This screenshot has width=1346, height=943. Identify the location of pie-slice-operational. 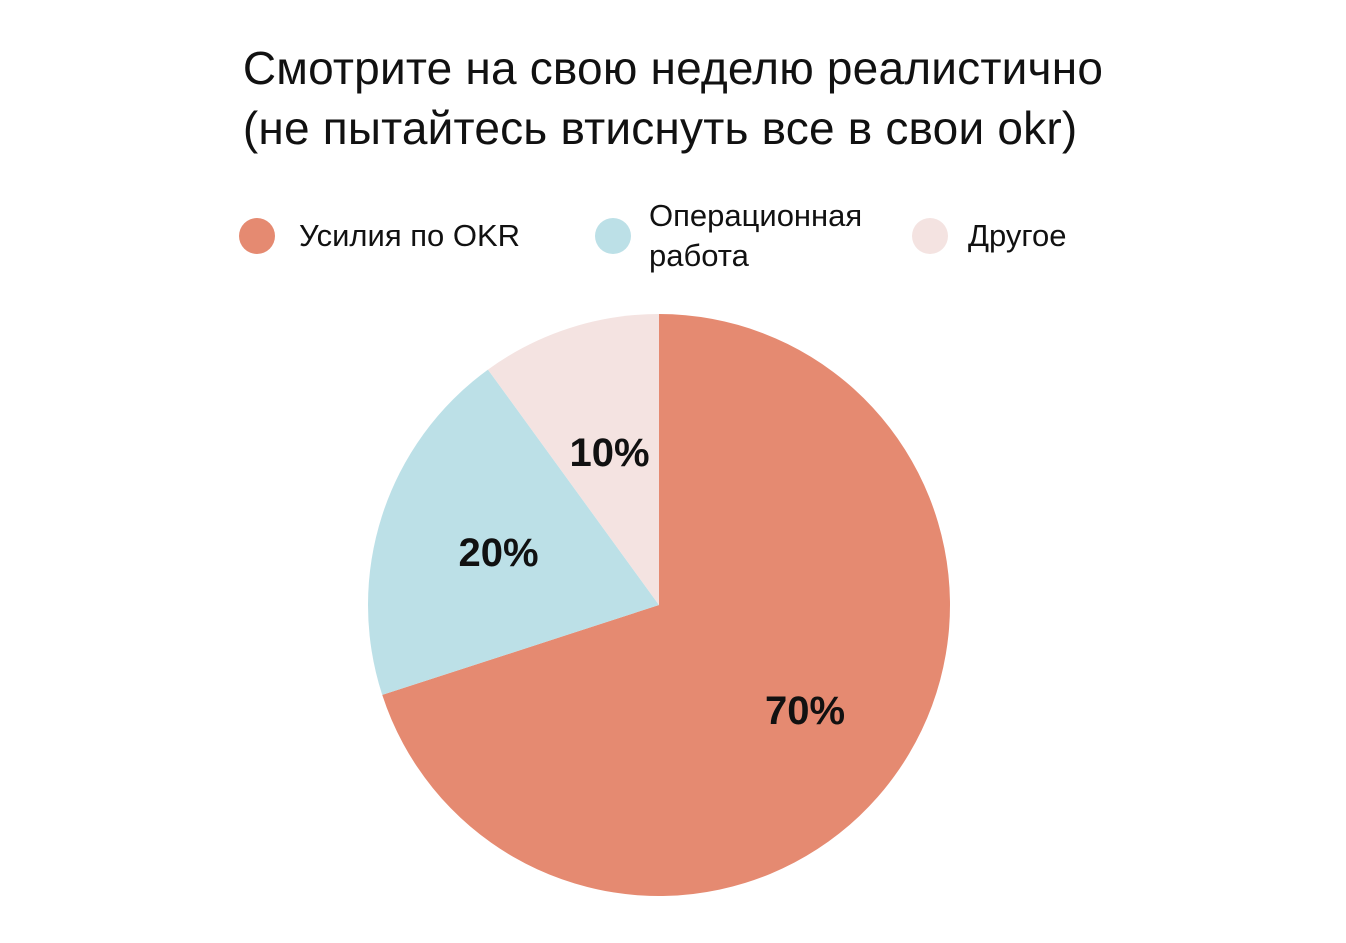
(513, 532).